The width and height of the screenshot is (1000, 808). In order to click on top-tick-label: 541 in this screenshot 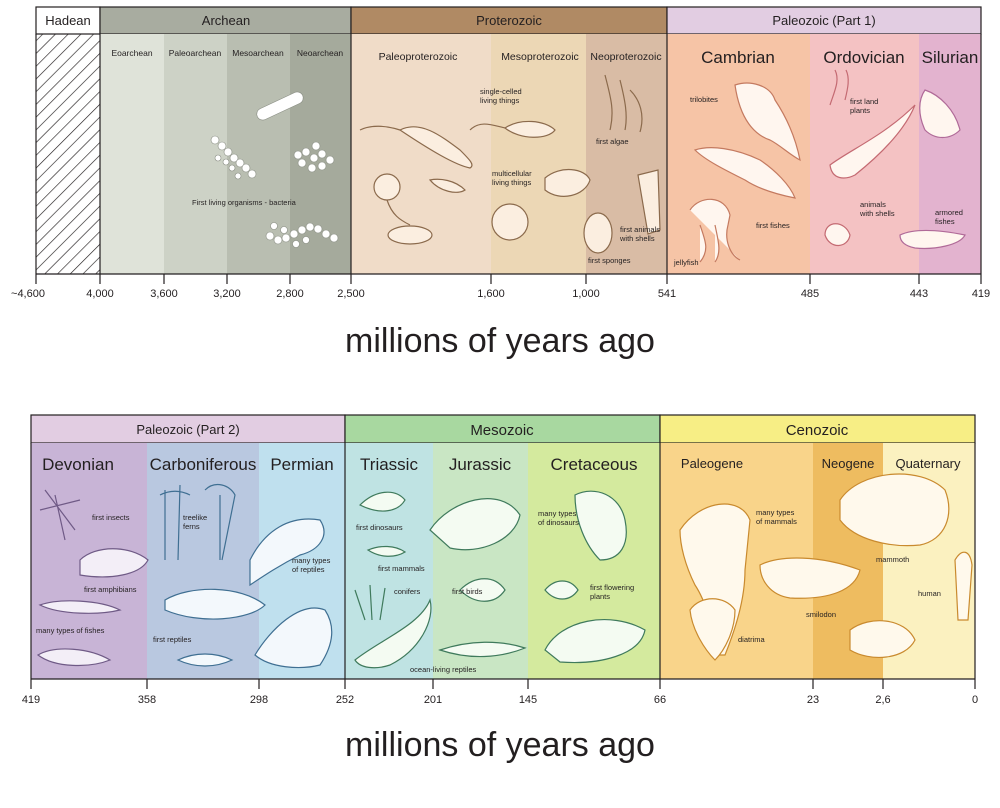, I will do `click(667, 294)`.